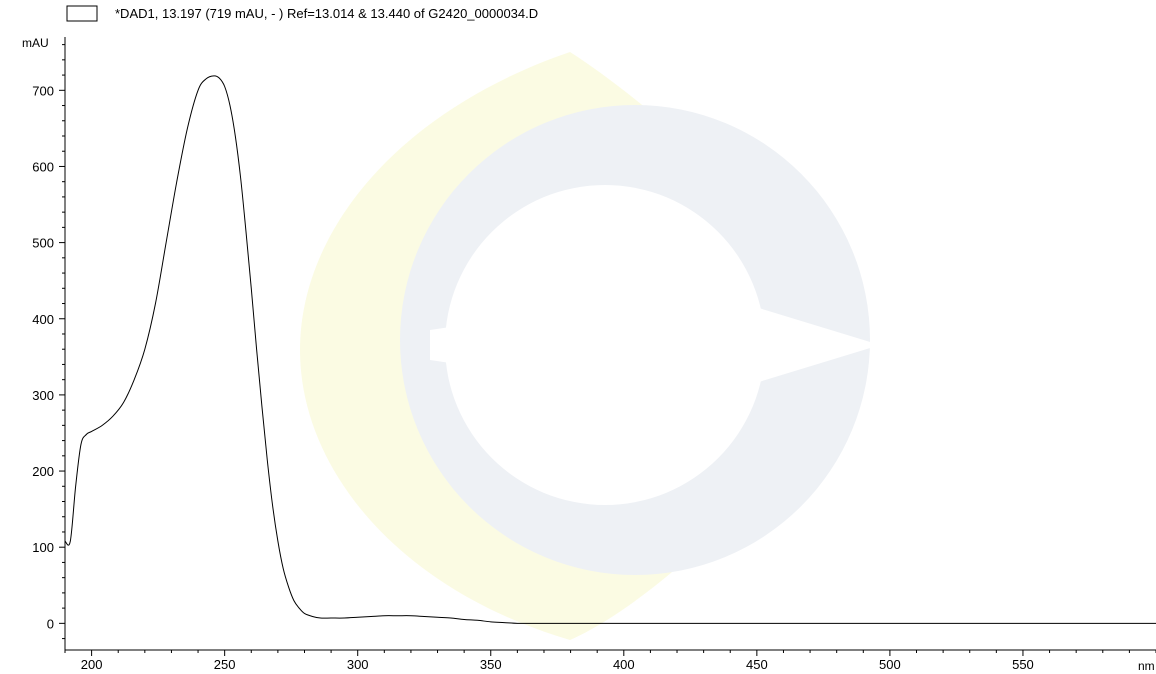 This screenshot has width=1156, height=674. Describe the element at coordinates (757, 664) in the screenshot. I see `x-tick-label: 450` at that location.